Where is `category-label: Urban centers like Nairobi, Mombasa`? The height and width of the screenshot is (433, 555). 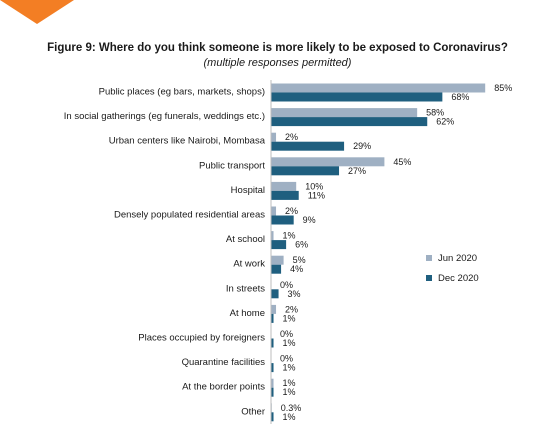
category-label: Urban centers like Nairobi, Mombasa is located at coordinates (187, 141).